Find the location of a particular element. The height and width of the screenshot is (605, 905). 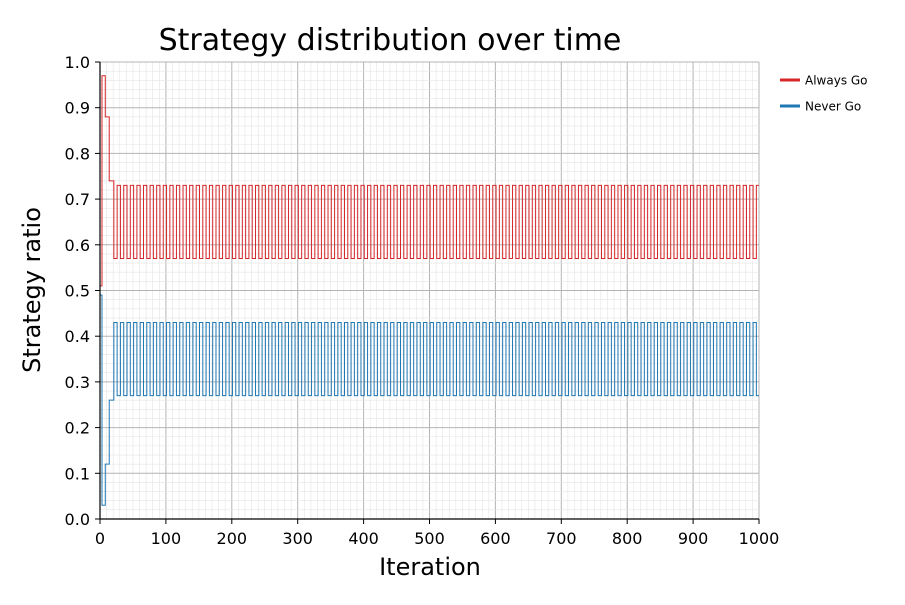

y-tick-label: 0.9 is located at coordinates (77, 108).